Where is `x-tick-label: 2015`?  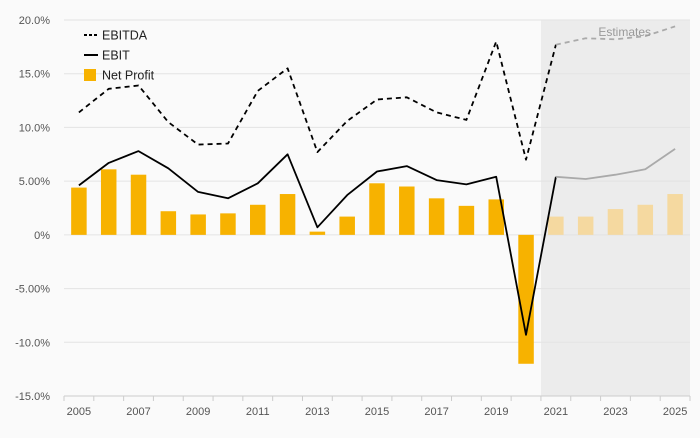
x-tick-label: 2015 is located at coordinates (377, 412).